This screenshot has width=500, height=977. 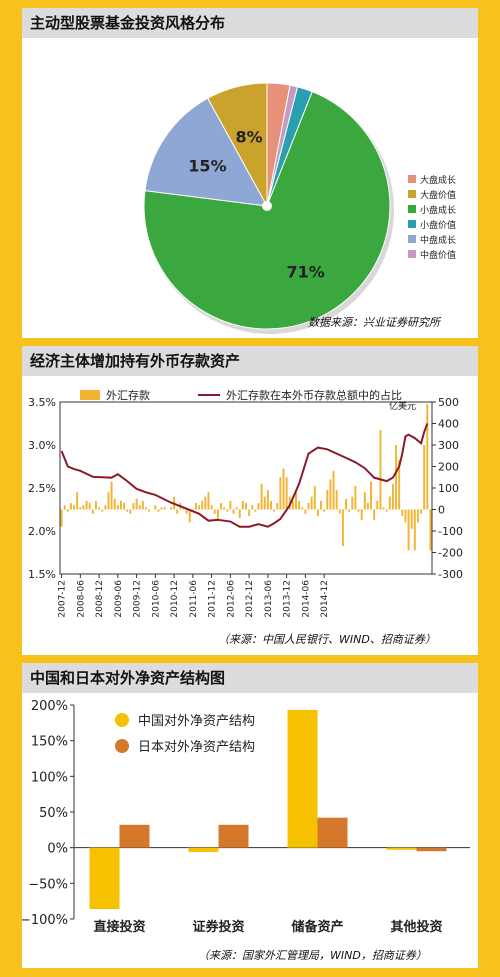 I want to click on x-tick-label: 2012-06, so click(x=231, y=599).